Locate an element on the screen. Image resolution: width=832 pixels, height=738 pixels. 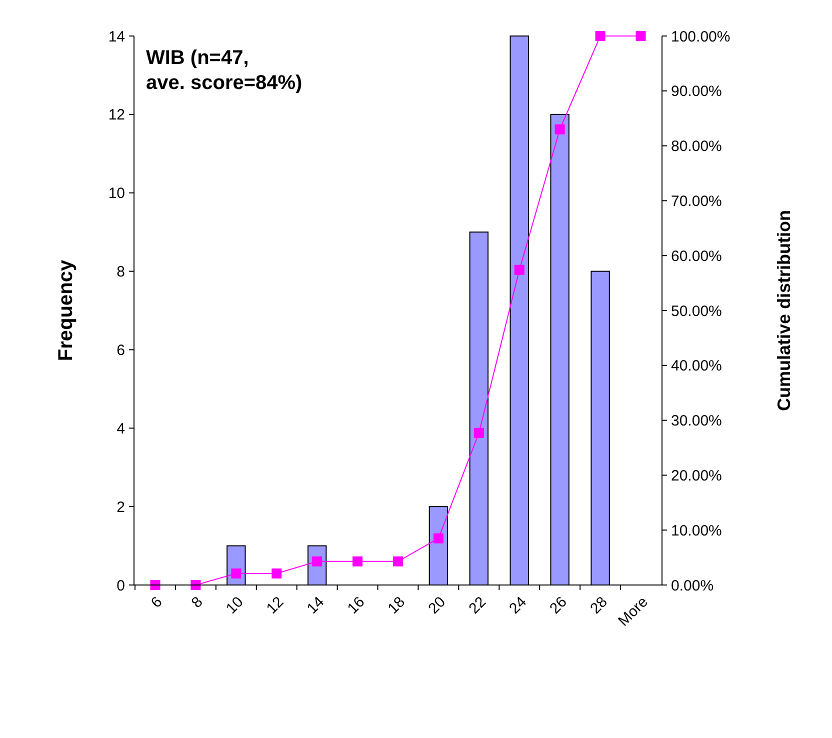
y2-tick-label: 90.00% is located at coordinates (696, 91).